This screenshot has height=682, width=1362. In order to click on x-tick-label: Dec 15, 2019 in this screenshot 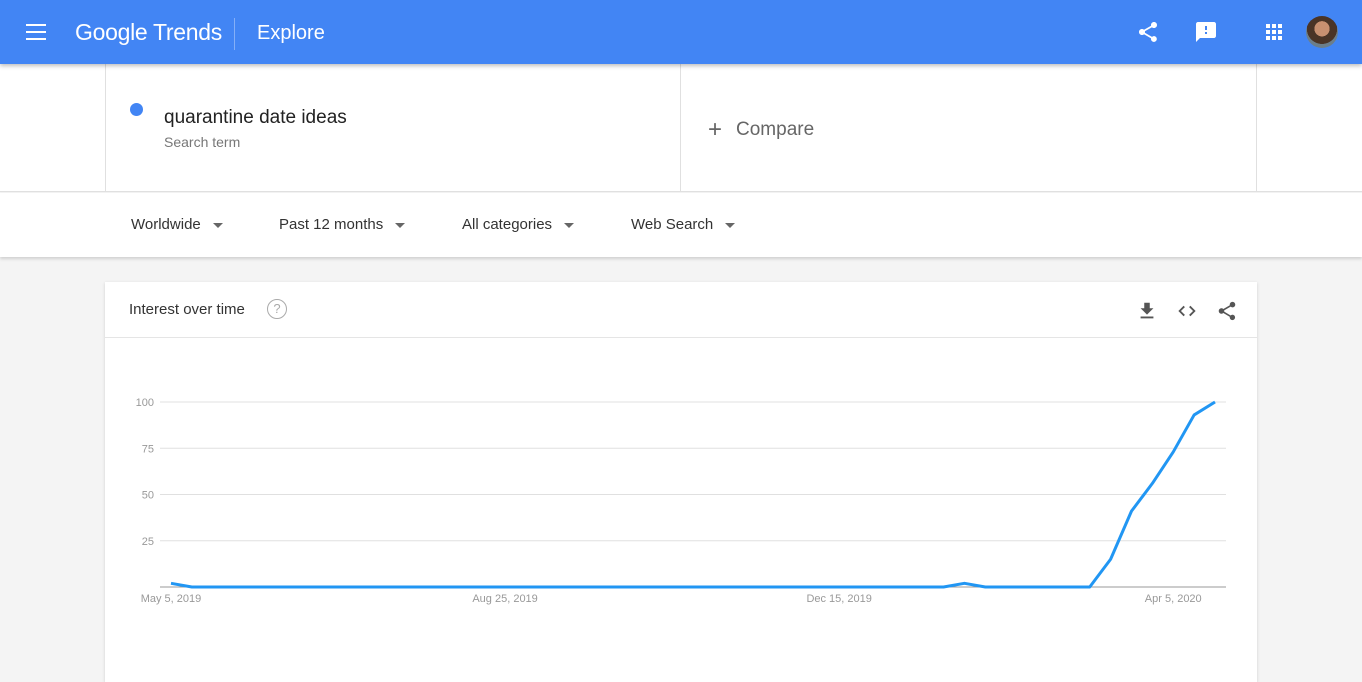, I will do `click(838, 599)`.